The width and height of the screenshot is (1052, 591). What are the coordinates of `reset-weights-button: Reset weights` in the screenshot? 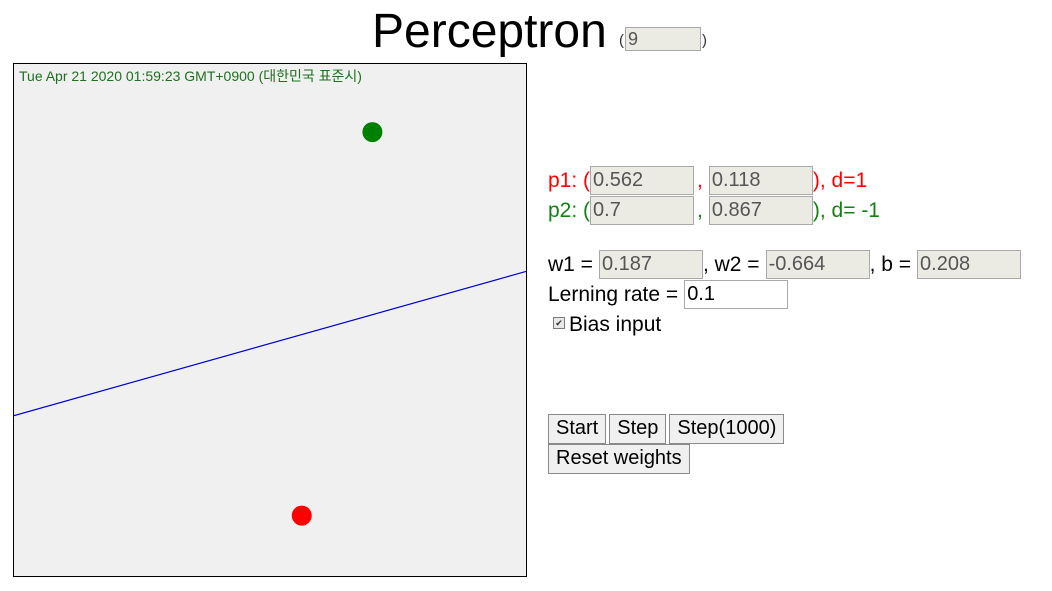 It's located at (619, 459).